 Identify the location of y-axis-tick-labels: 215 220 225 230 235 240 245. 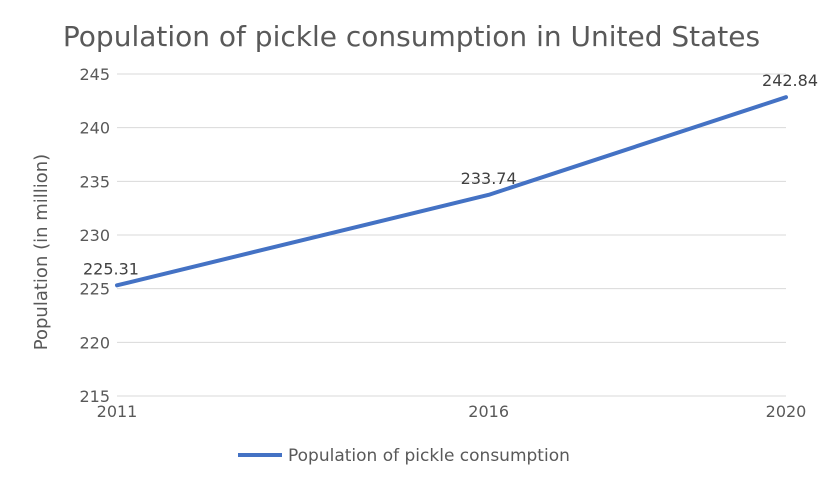
(94, 235).